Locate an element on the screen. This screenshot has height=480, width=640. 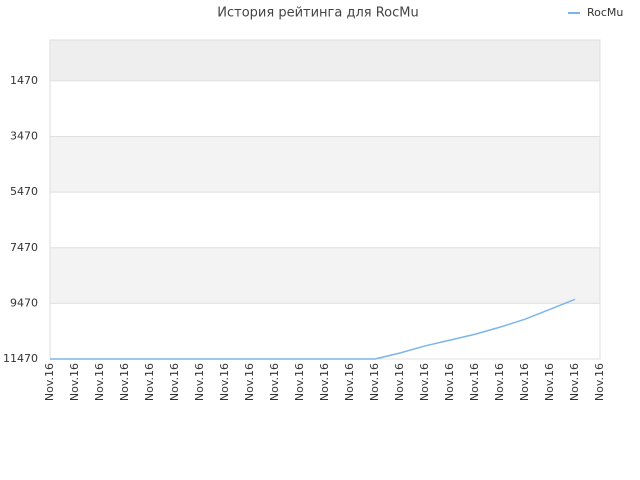
y-tick-label: 1470 is located at coordinates (24, 80).